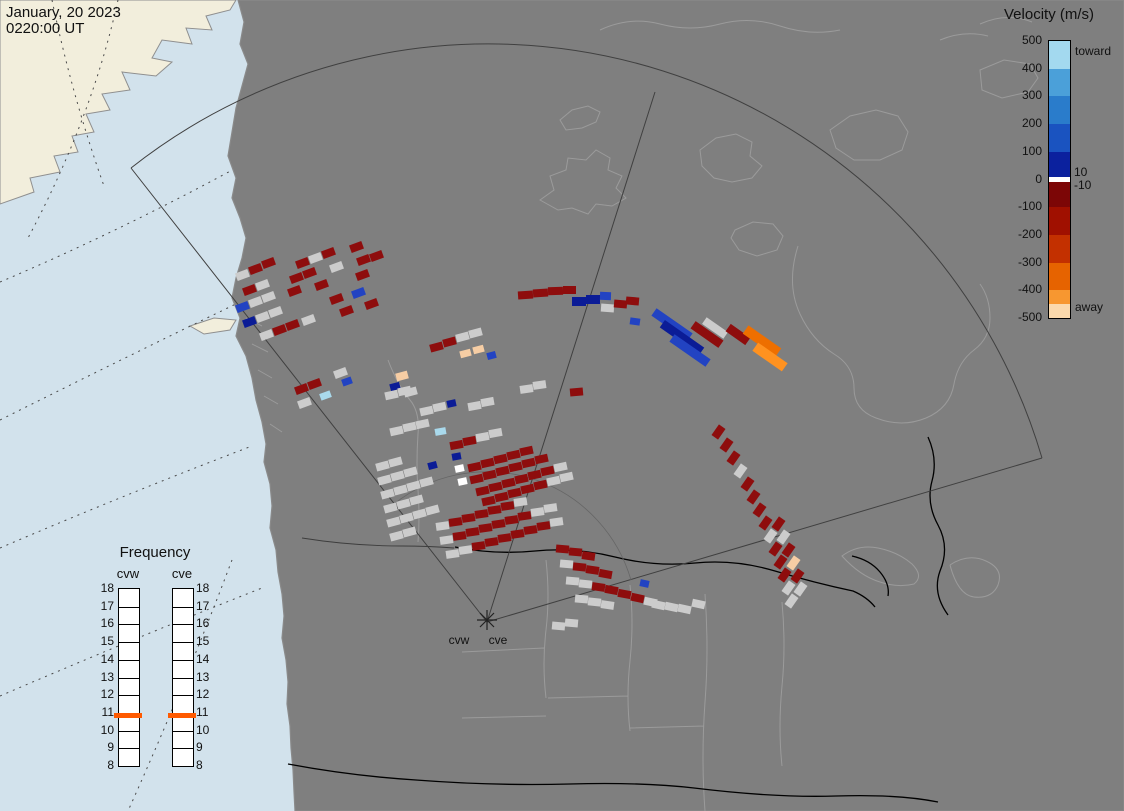 Image resolution: width=1124 pixels, height=811 pixels. What do you see at coordinates (1029, 317) in the screenshot?
I see `colorbar-tick-label: -500` at bounding box center [1029, 317].